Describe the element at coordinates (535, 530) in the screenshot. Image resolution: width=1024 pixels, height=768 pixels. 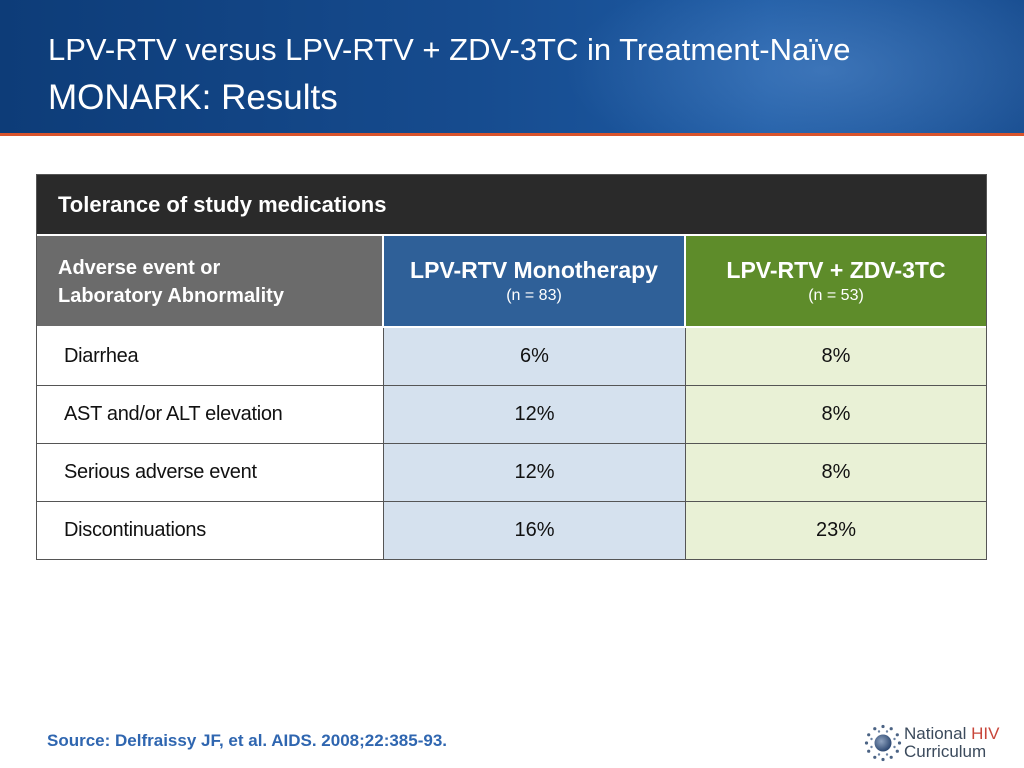
I see `monotherapy-value: 16%` at that location.